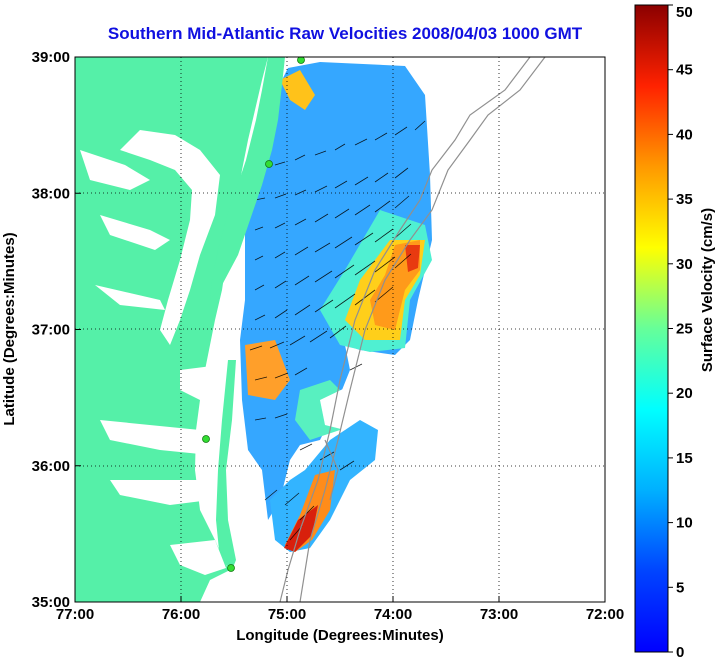 The width and height of the screenshot is (724, 659). I want to click on colorbar-tick-label: 25, so click(684, 329).